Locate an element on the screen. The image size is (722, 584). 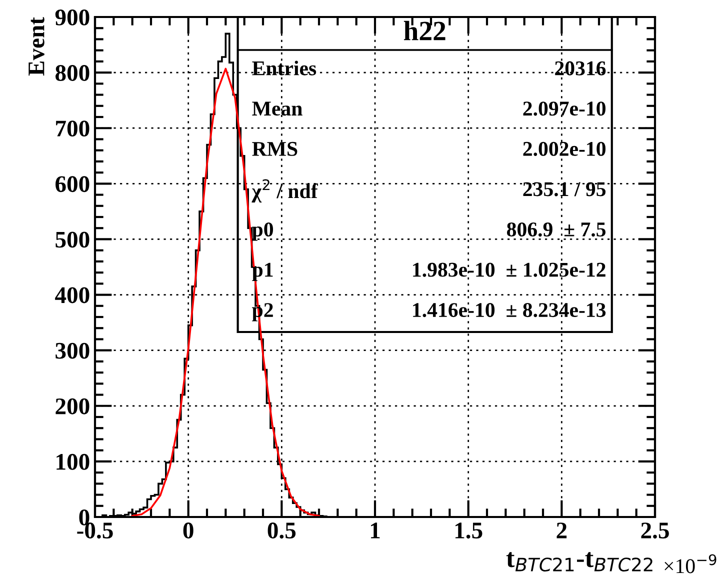
annotation: Entries is located at coordinates (284, 68).